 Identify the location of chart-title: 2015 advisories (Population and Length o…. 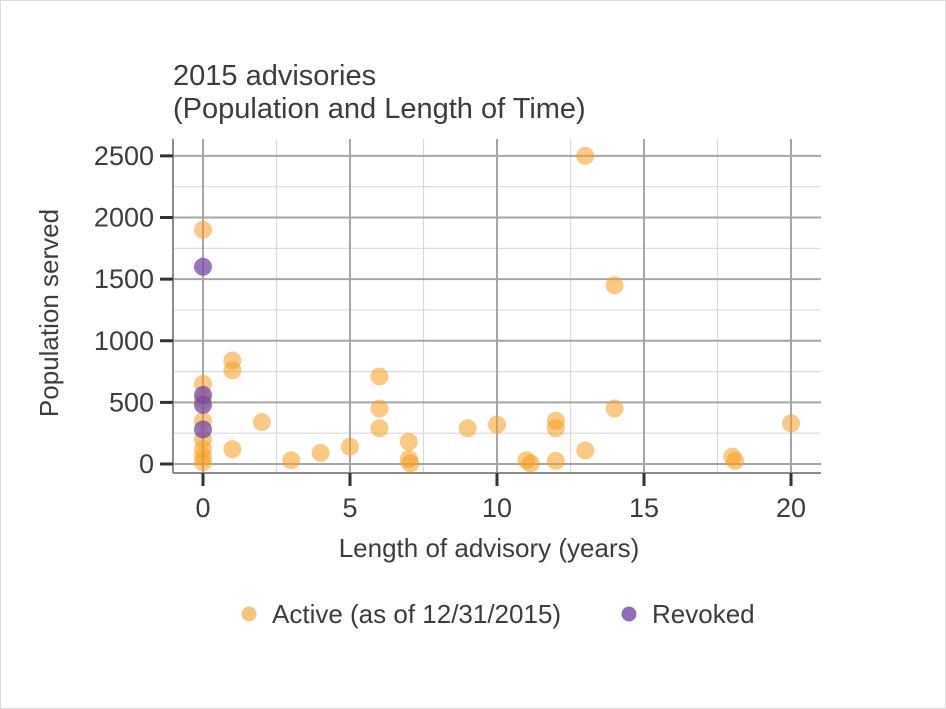
(379, 92).